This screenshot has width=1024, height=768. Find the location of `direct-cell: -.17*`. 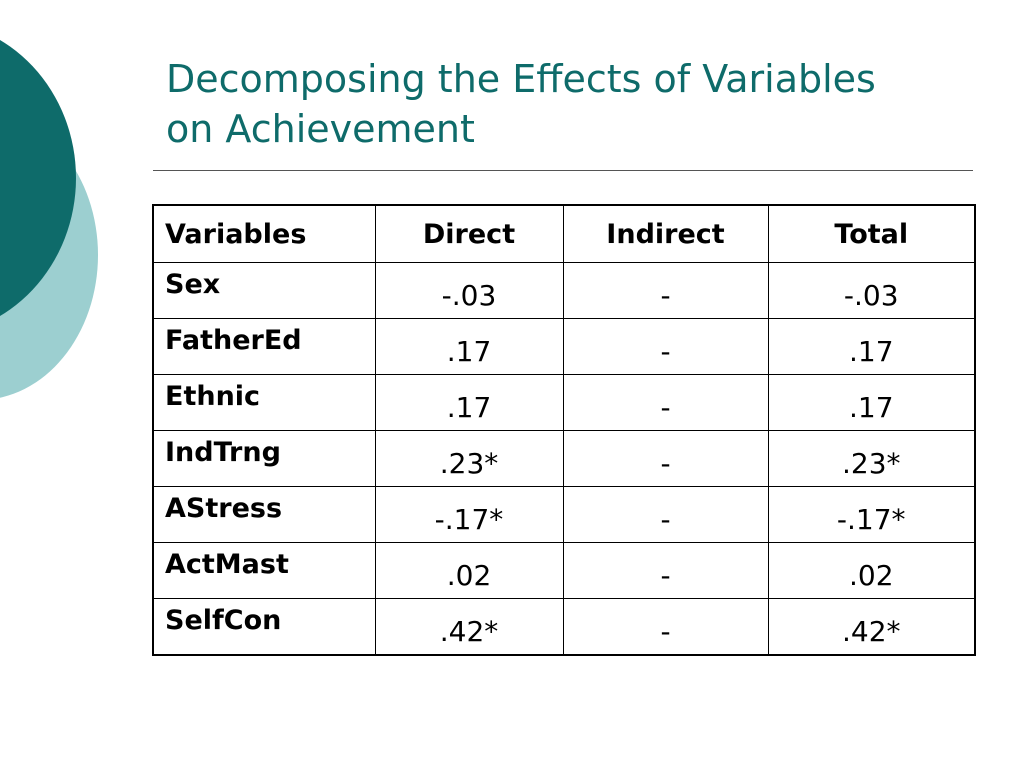

direct-cell: -.17* is located at coordinates (469, 514).